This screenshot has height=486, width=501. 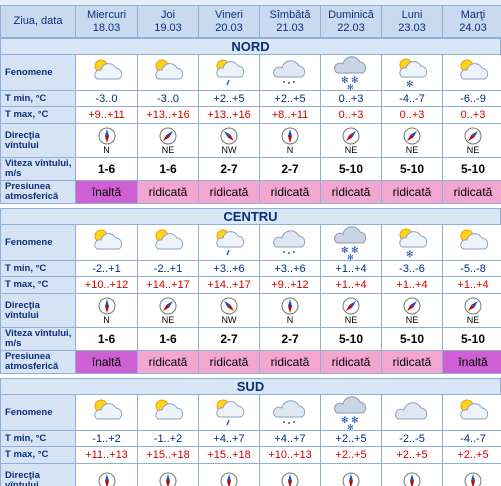 I want to click on row-label: T max, °C, so click(x=38, y=285).